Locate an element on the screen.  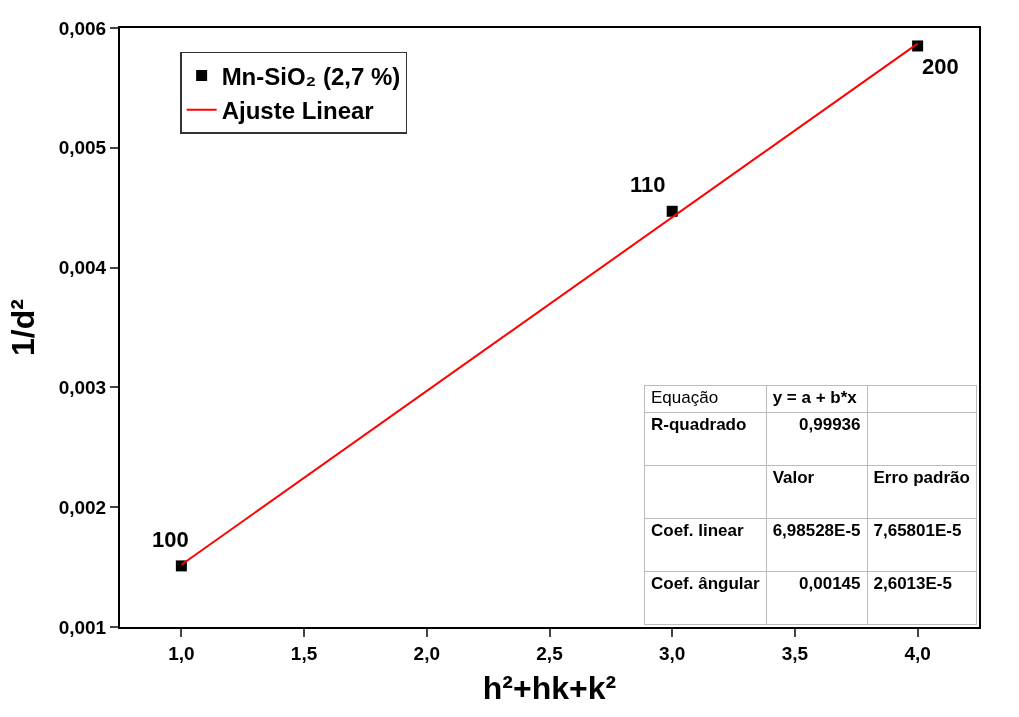
legend-label: Mn-SiO₂ (2,7 %) is located at coordinates (311, 76).